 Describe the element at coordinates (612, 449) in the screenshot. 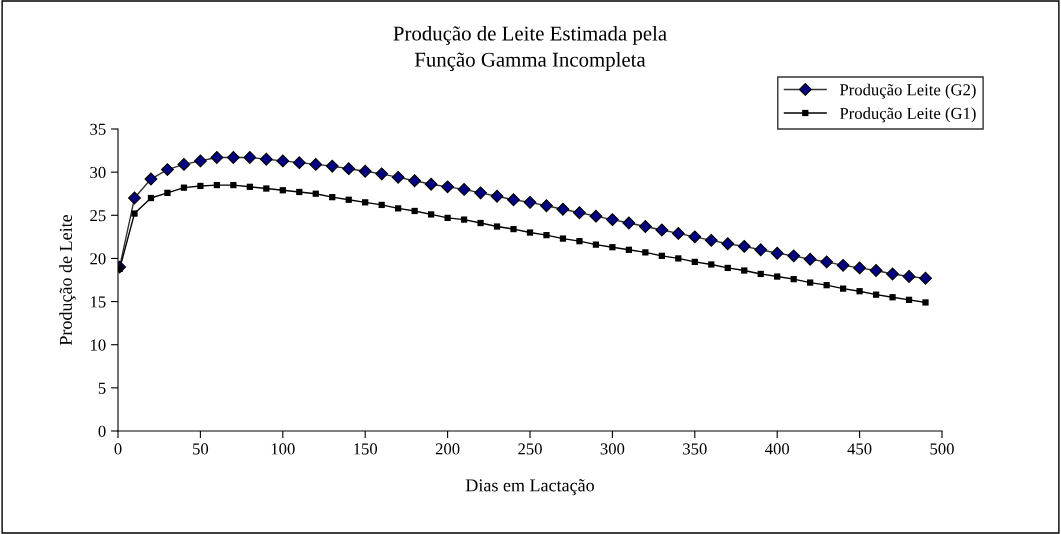

I see `x-tick-label: 300` at that location.